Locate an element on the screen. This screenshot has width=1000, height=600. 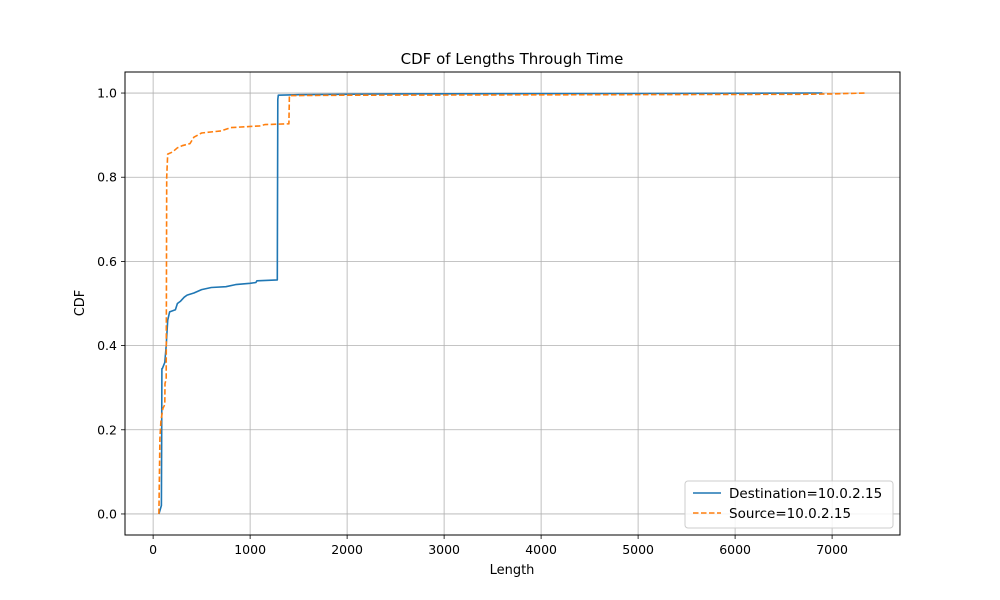
y-tick-label: 0.4 is located at coordinates (107, 345).